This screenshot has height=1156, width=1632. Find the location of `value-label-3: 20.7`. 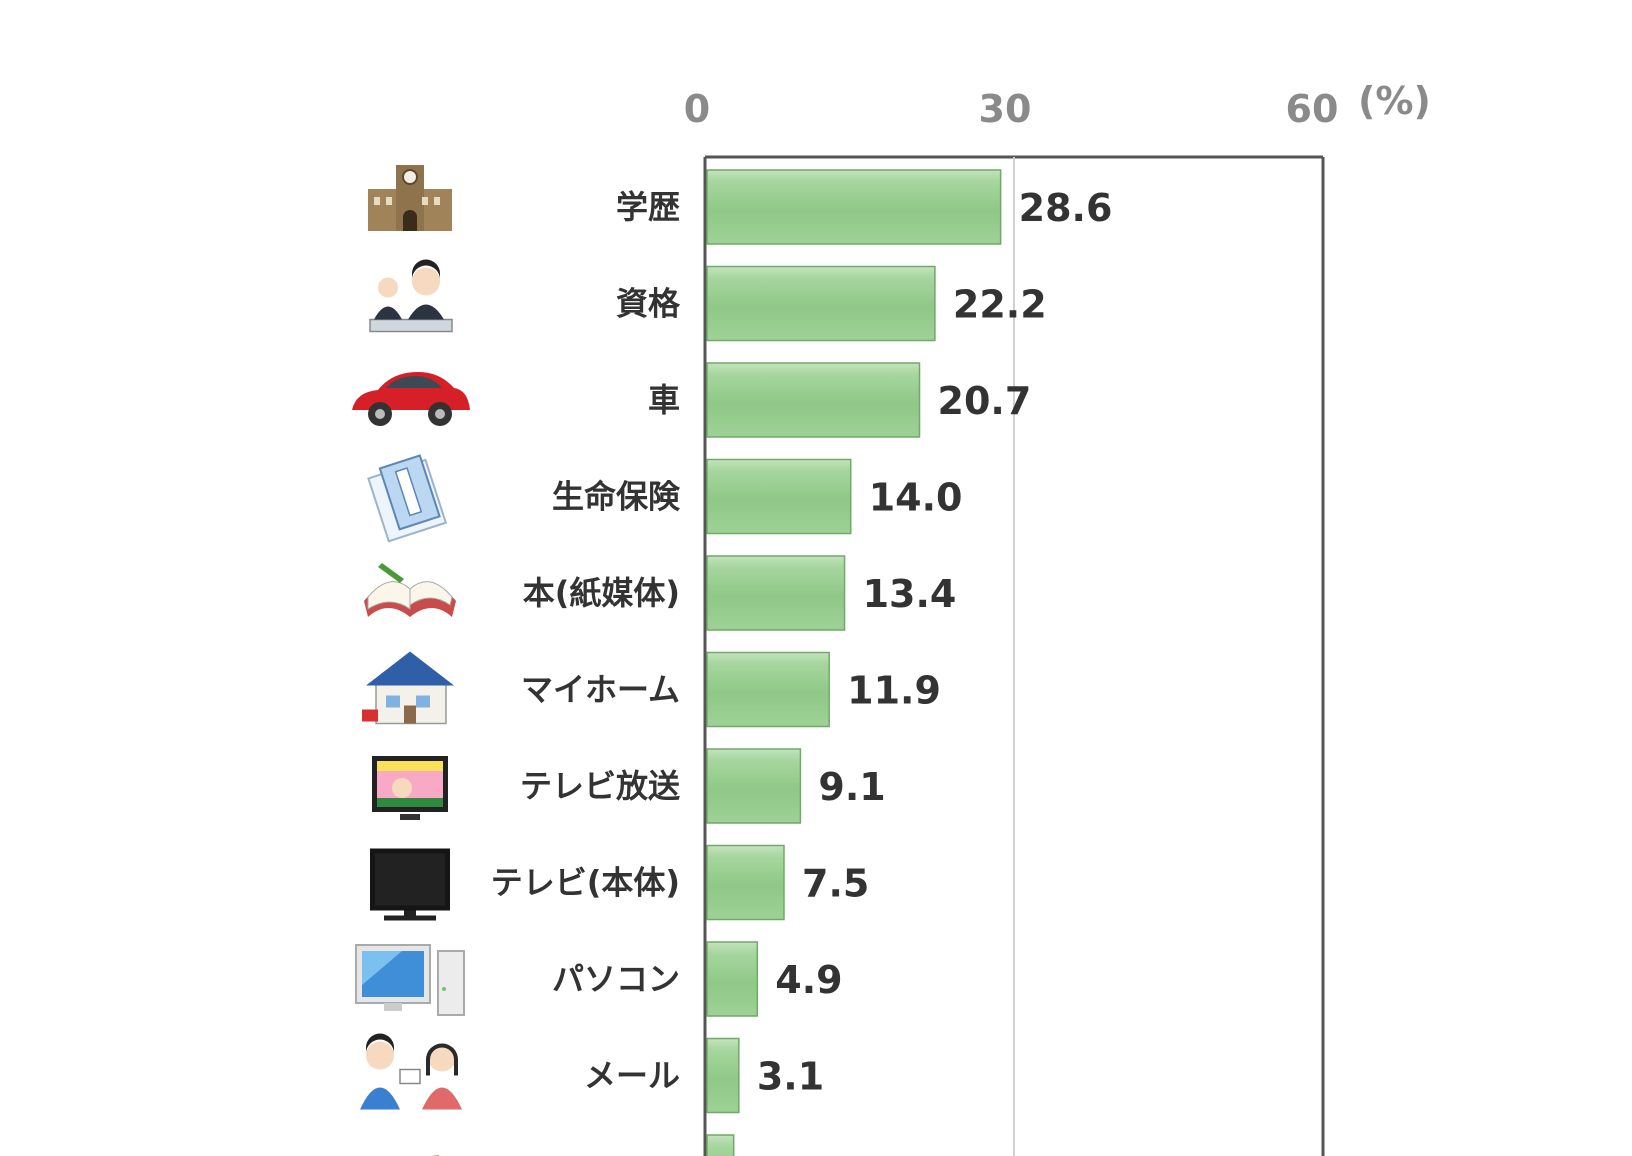

value-label-3: 20.7 is located at coordinates (985, 401).